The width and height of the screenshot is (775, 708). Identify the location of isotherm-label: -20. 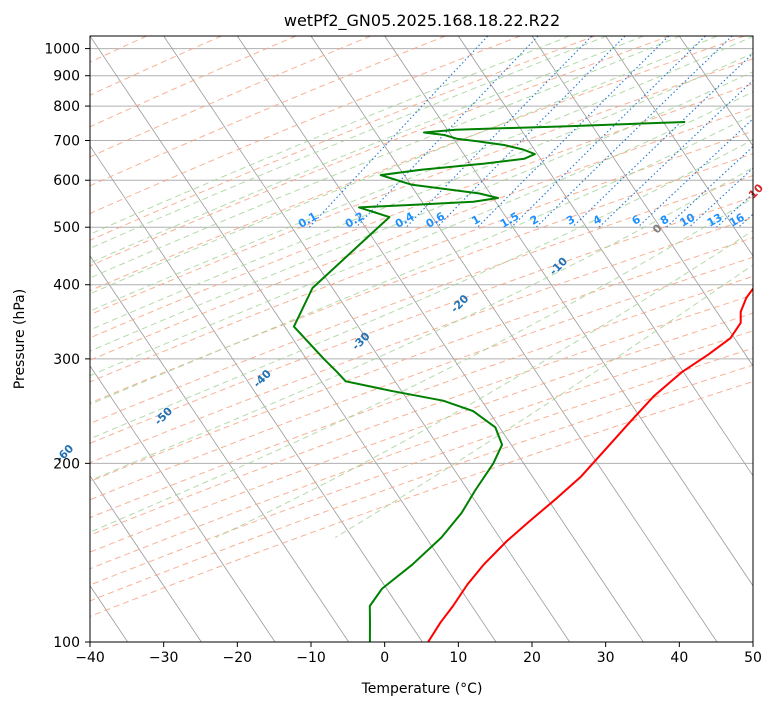
(459, 303).